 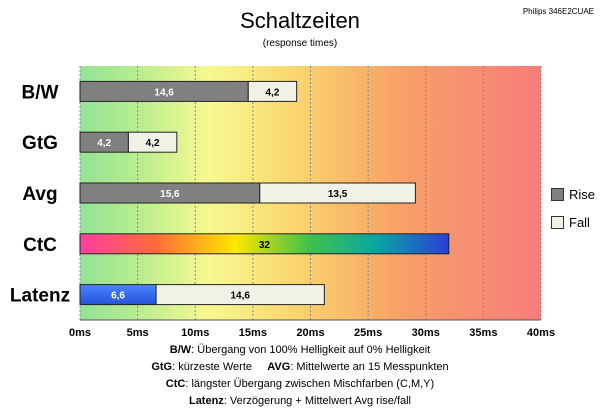 What do you see at coordinates (170, 194) in the screenshot?
I see `data-label: 15,6` at bounding box center [170, 194].